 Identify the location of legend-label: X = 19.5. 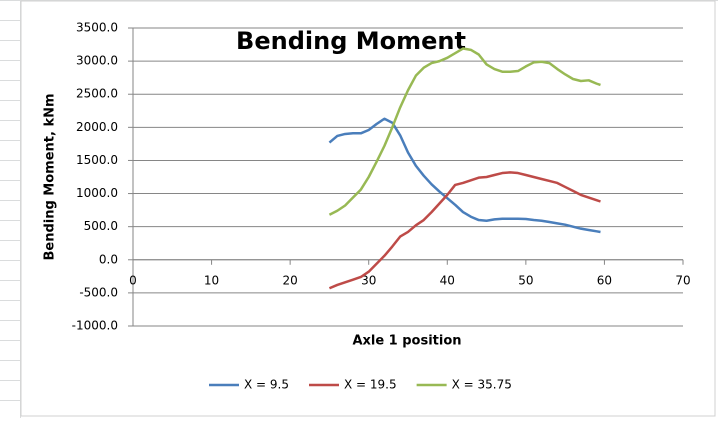
(370, 385).